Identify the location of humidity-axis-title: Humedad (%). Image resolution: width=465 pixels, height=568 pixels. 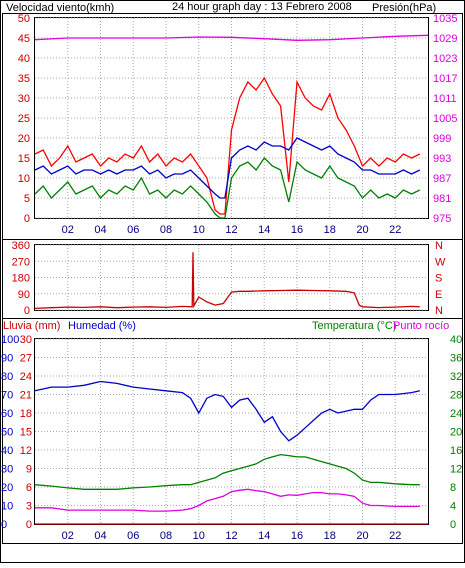
(102, 326).